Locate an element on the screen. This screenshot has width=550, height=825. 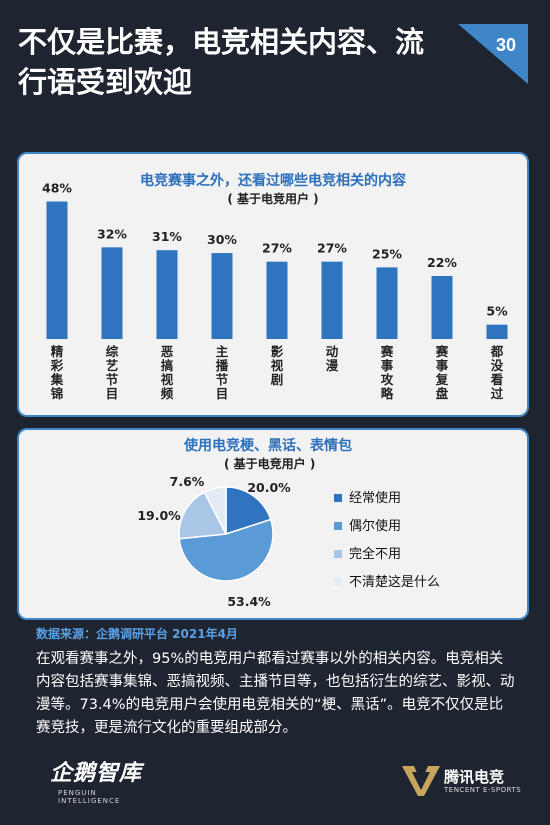
category-label: 动漫 is located at coordinates (332, 358).